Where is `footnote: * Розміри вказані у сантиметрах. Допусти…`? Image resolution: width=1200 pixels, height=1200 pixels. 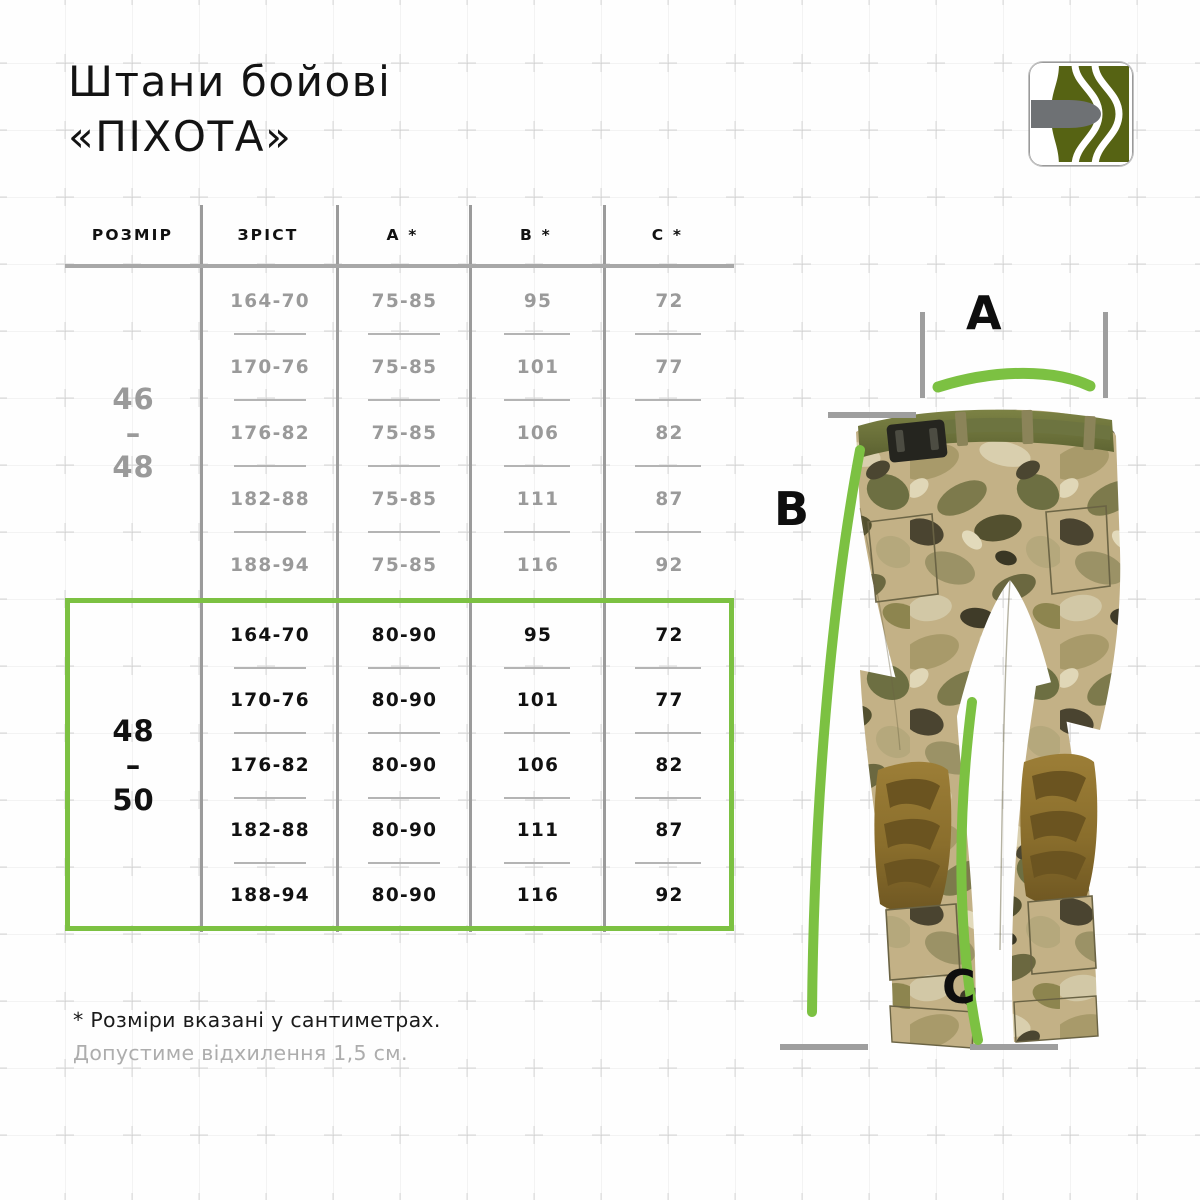 footnote: * Розміри вказані у сантиметрах. Допусти… is located at coordinates (257, 1037).